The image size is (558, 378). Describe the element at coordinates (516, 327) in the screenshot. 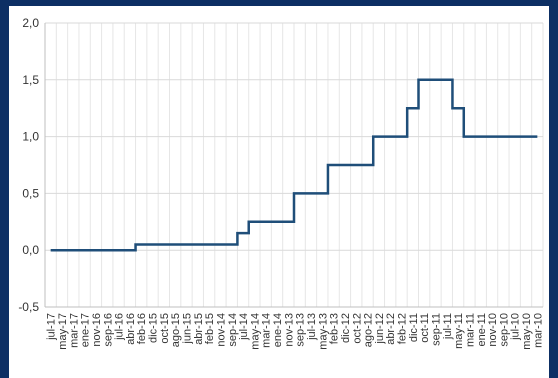

I see `x-tick-label: jul-10` at that location.